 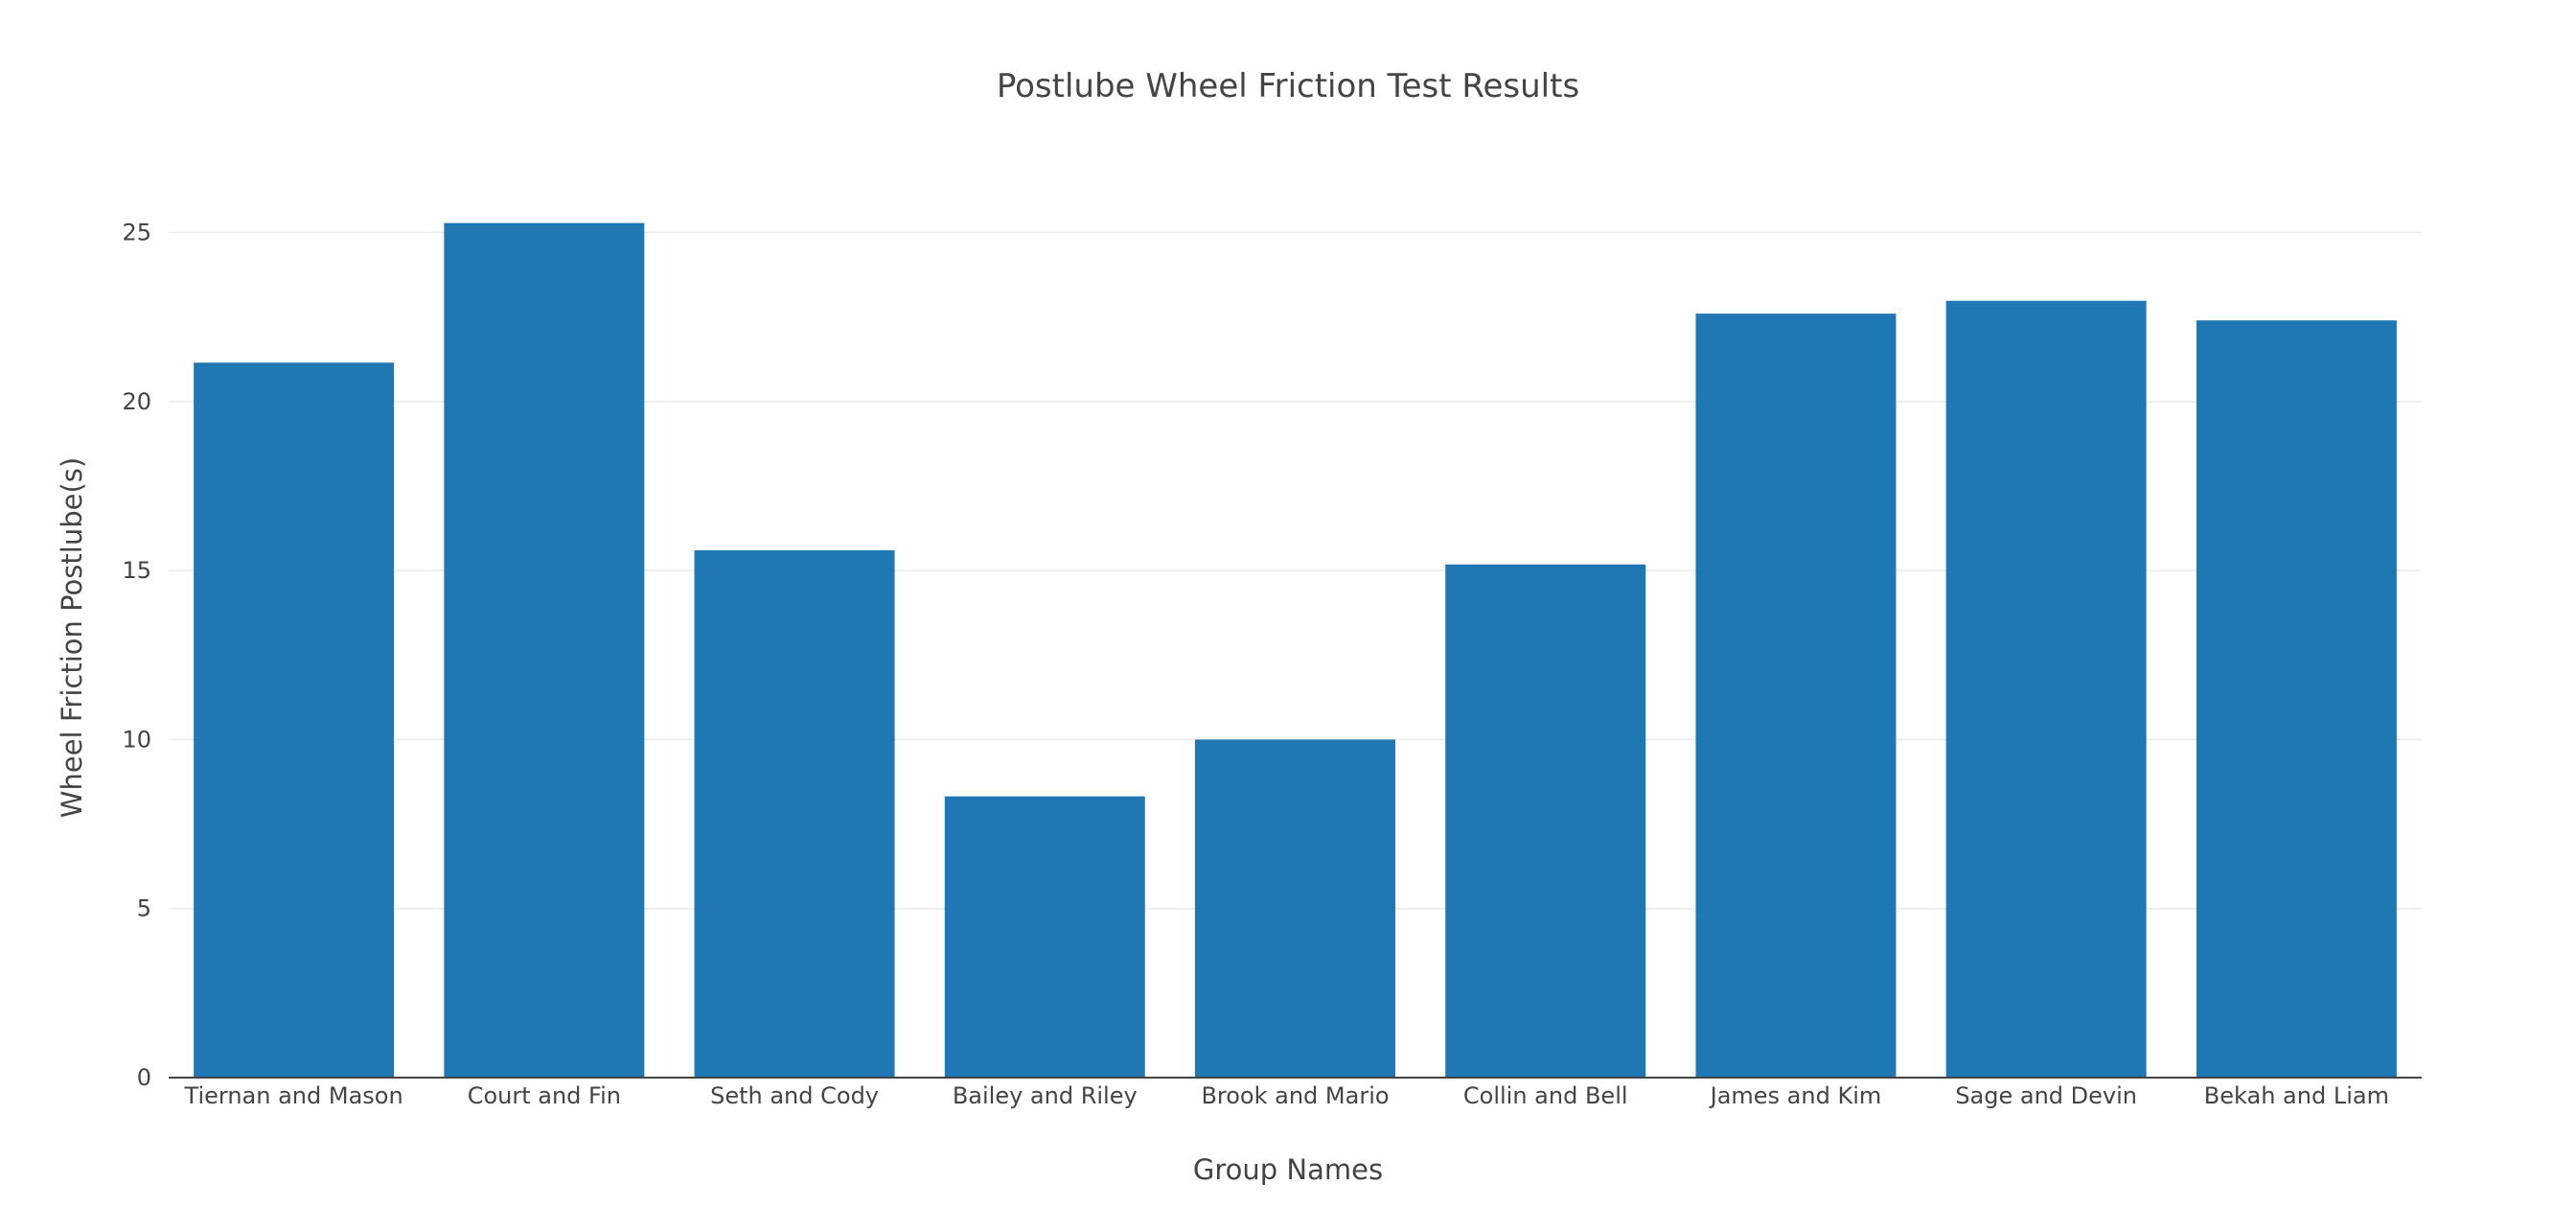 What do you see at coordinates (794, 1095) in the screenshot?
I see `x-tick-label: Seth and Cody` at bounding box center [794, 1095].